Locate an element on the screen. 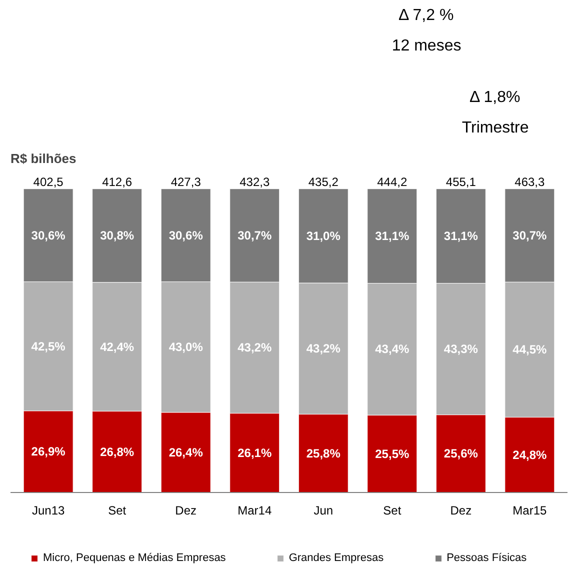  data-label: 42,4% is located at coordinates (117, 347).